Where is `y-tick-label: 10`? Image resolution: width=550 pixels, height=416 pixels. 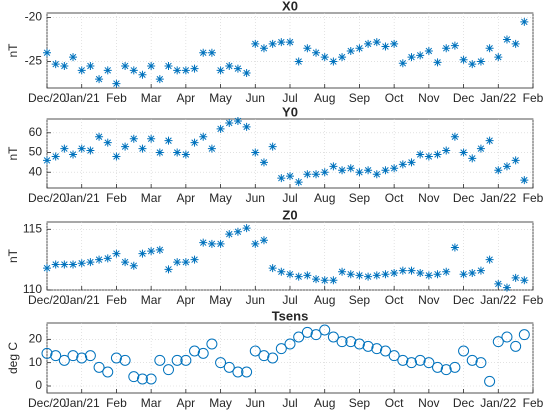 y-tick-label: 10 is located at coordinates (36, 362).